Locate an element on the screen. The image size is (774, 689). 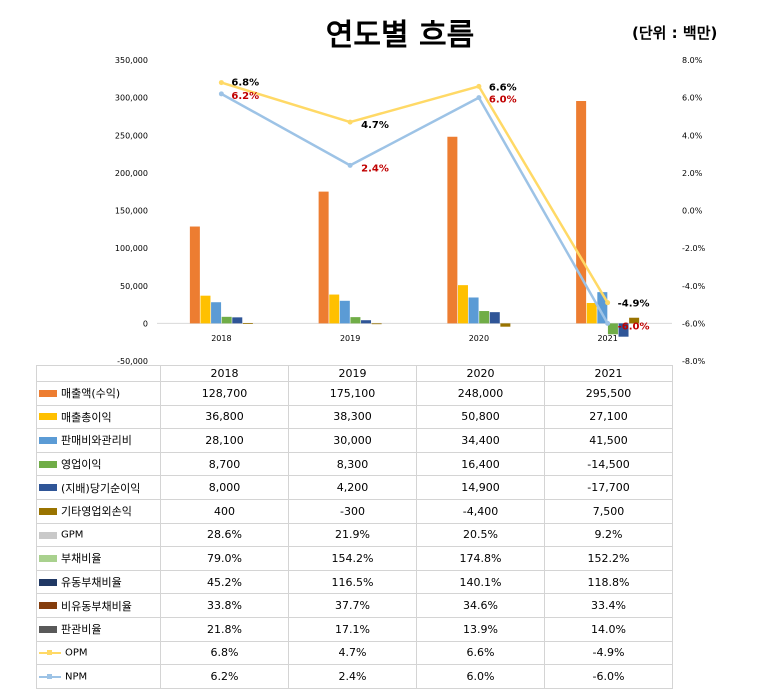
left-axis-tick-label: 0 is located at coordinates (145, 323).